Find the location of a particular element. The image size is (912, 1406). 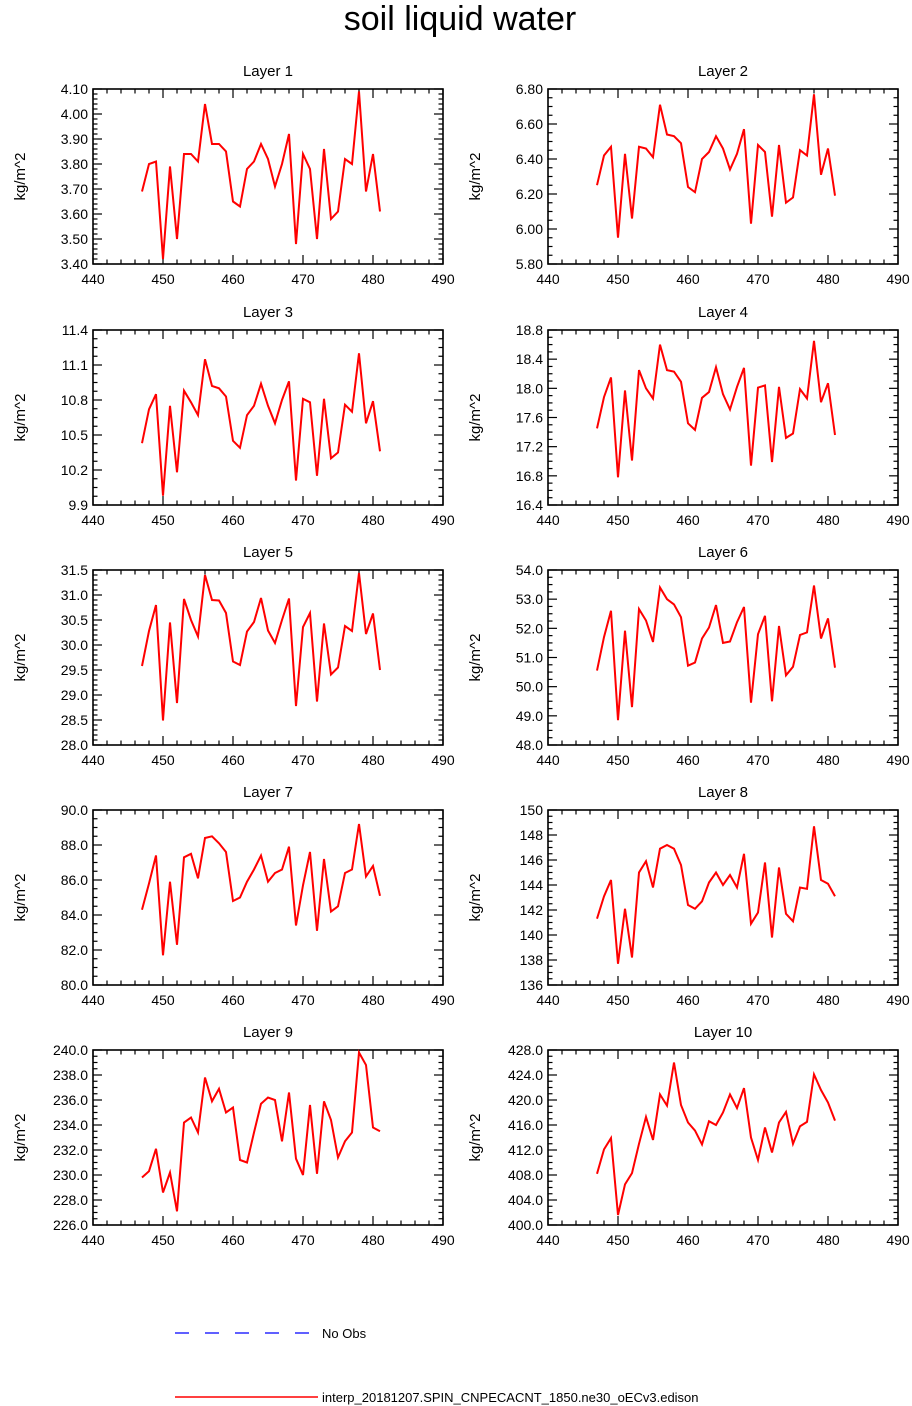

y-tick-label: 3.80 is located at coordinates (74, 164).